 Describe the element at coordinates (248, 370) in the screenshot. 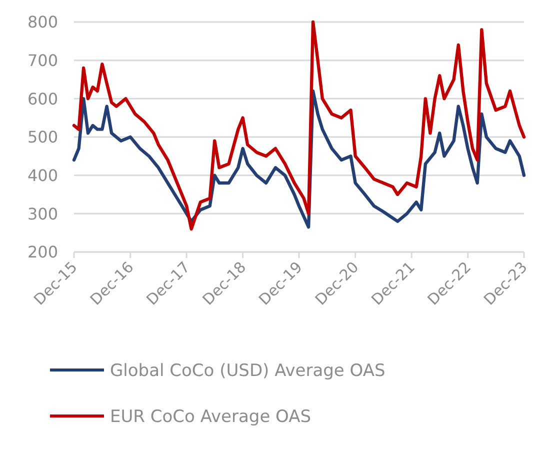

I see `legend-label: Global CoCo (USD) Average OAS` at that location.